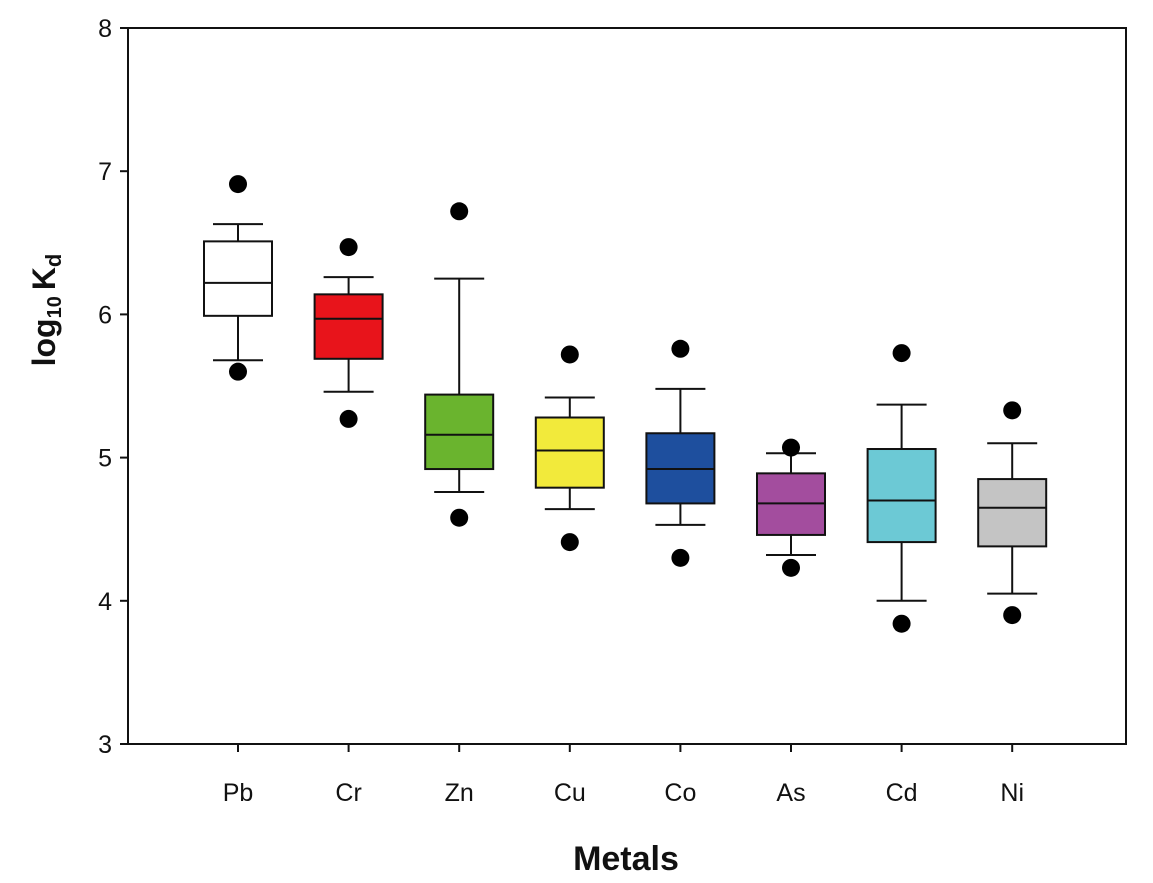 The image size is (1153, 883). Describe the element at coordinates (44, 278) in the screenshot. I see `y-axis-title-k: K` at that location.